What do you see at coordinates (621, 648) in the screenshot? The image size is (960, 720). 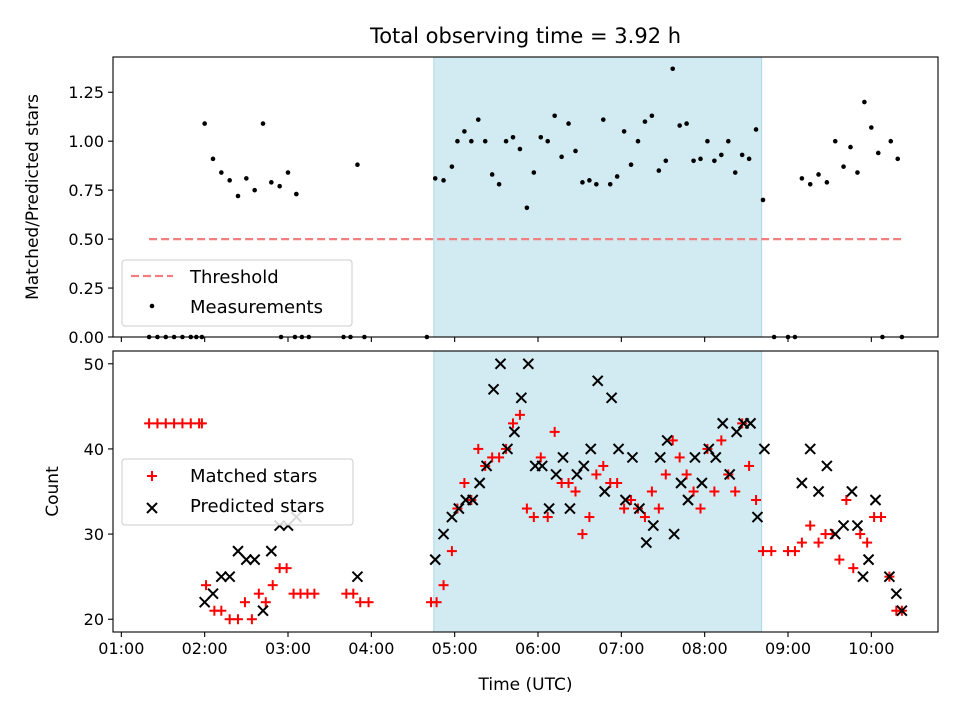 I see `x-tick-label: 07:00` at bounding box center [621, 648].